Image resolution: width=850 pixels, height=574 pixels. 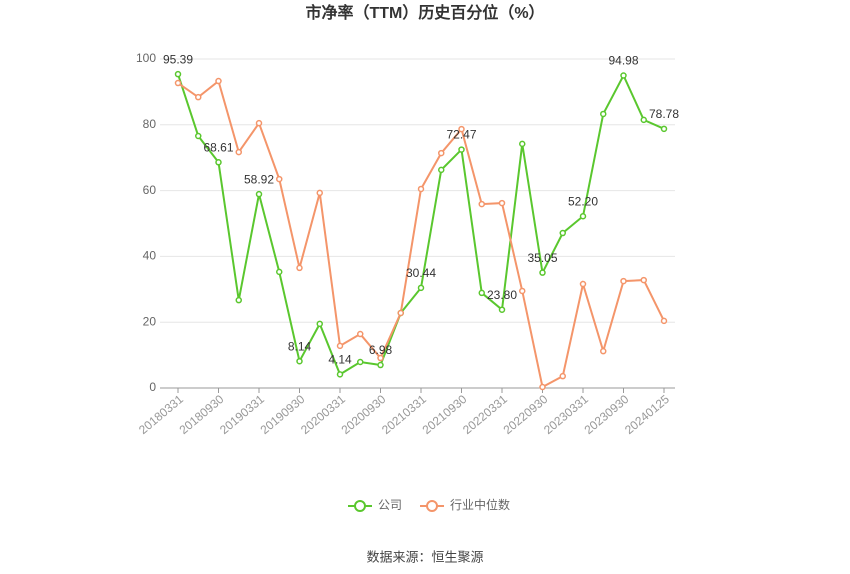 What do you see at coordinates (390, 505) in the screenshot?
I see `legend-label: 公司` at bounding box center [390, 505].